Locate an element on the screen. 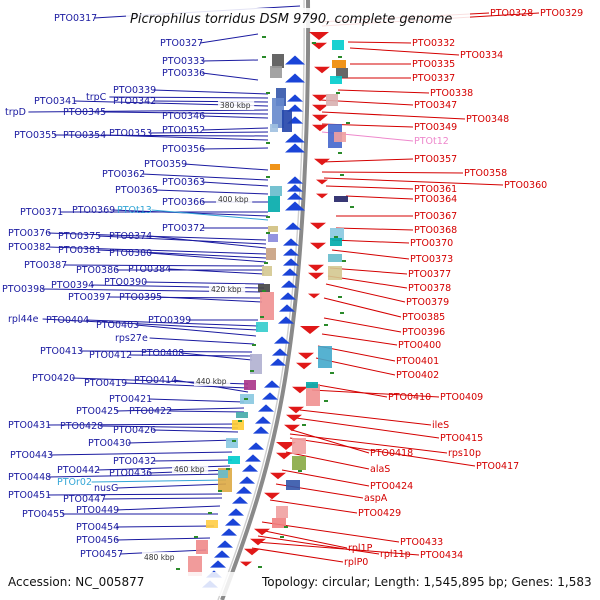  gene-label: trpC is located at coordinates (96, 97).